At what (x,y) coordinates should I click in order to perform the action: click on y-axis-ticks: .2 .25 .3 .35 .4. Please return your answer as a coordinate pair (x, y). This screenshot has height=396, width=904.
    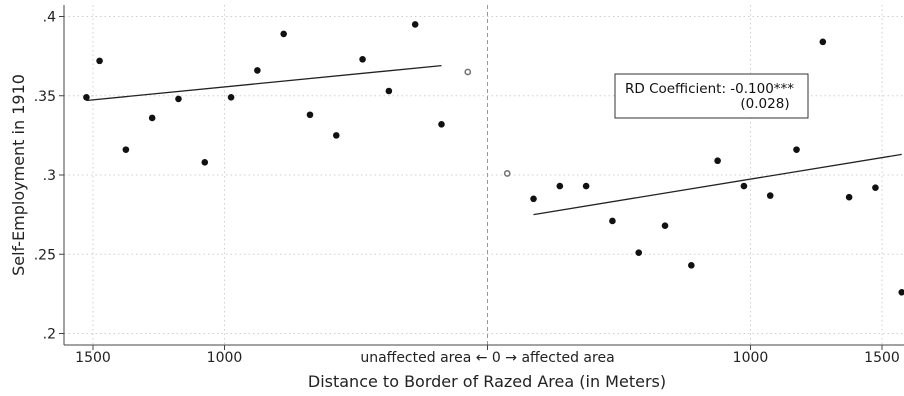
    Looking at the image, I should click on (49, 176).